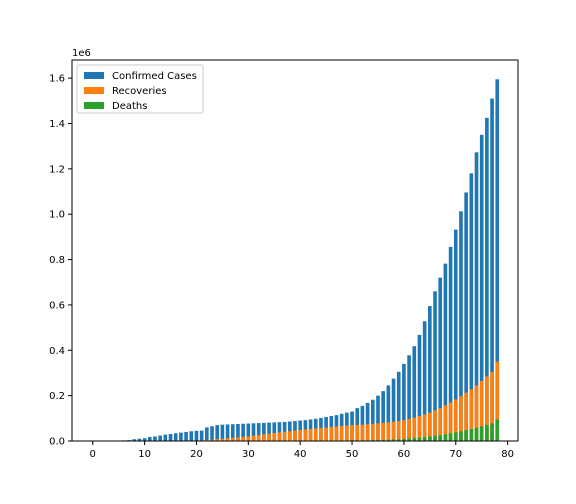 The image size is (576, 504). I want to click on legend: Confirmed Cases Recoveries Deaths, so click(140, 89).